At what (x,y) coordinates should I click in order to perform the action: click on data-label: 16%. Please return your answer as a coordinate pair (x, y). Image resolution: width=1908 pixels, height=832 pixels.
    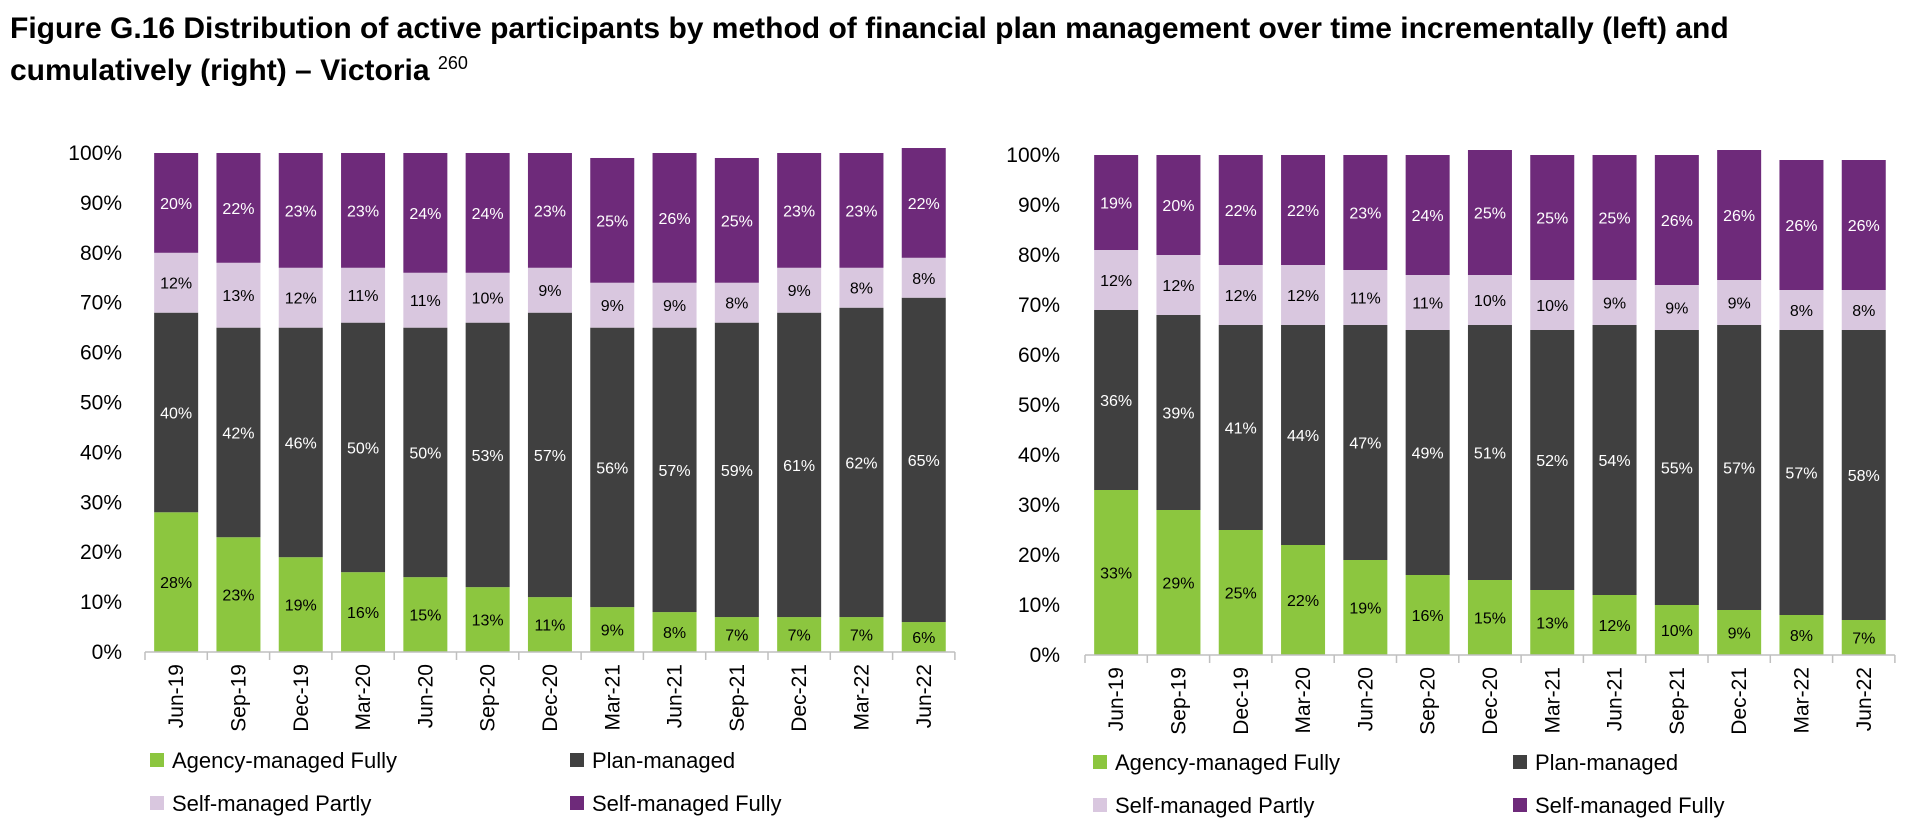
    Looking at the image, I should click on (1428, 616).